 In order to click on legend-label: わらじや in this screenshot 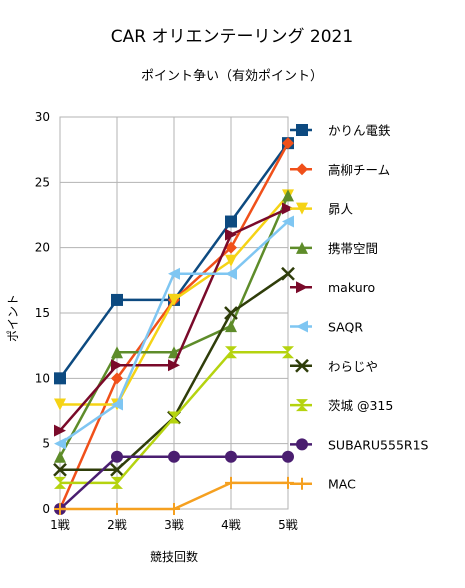, I will do `click(353, 366)`.